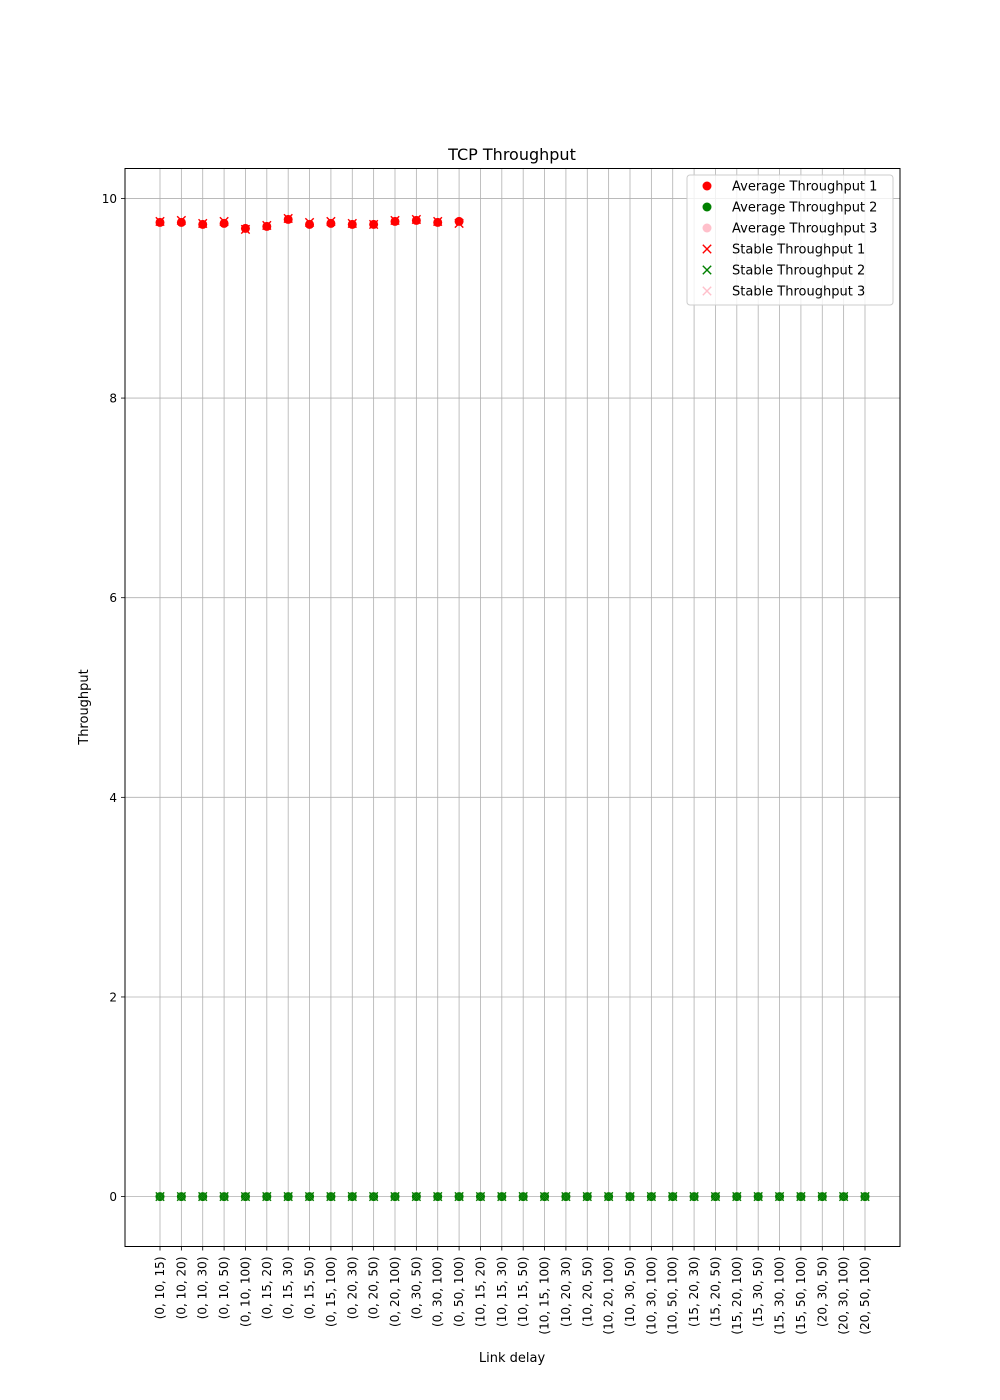  Describe the element at coordinates (224, 1288) in the screenshot. I see `x-tick-label: (0, 10, 50)` at that location.